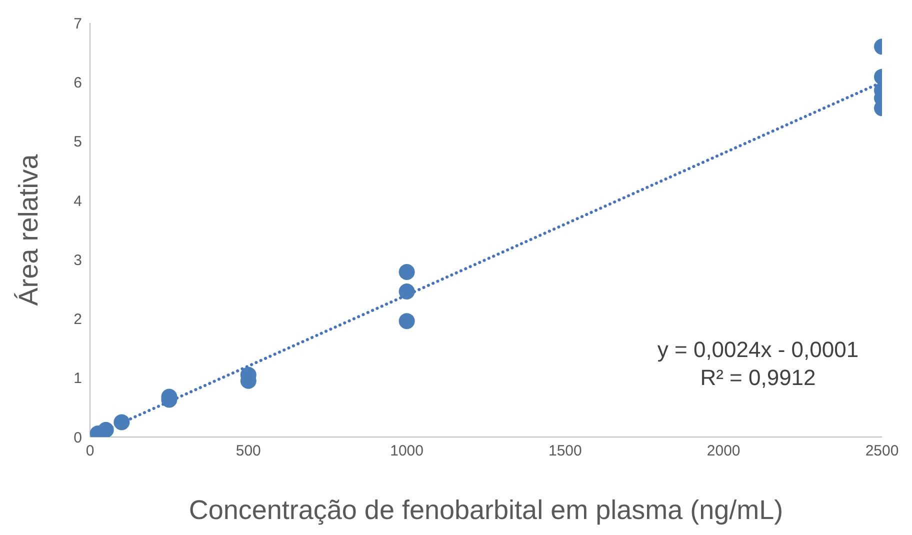  I want to click on y-axis-title: Área relativa, so click(29, 229).